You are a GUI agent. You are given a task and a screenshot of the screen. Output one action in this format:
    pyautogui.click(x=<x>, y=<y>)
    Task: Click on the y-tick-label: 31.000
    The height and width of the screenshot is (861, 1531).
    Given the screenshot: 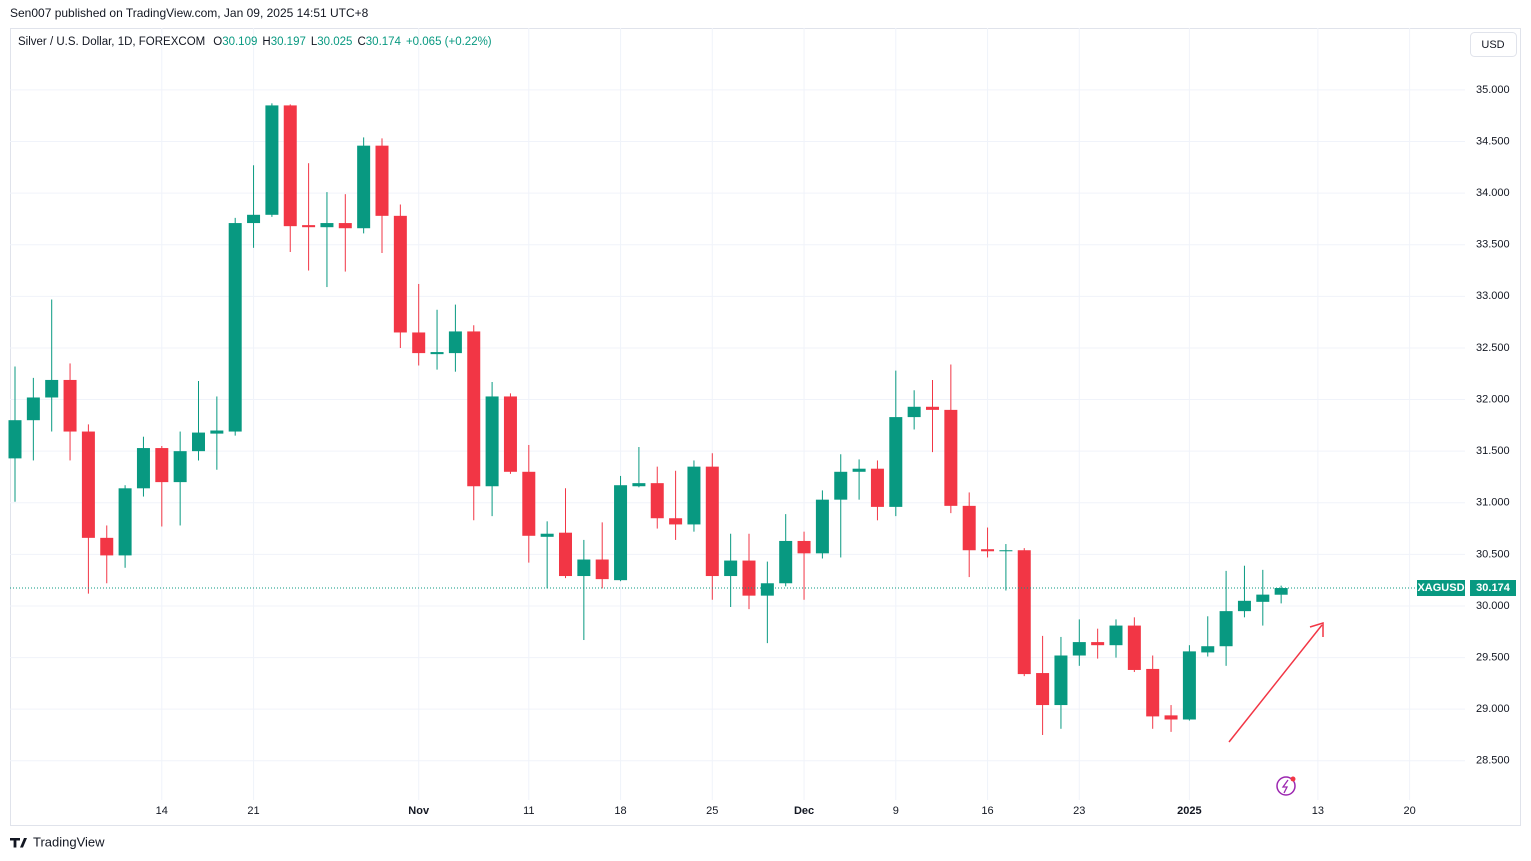 What is the action you would take?
    pyautogui.click(x=1493, y=503)
    